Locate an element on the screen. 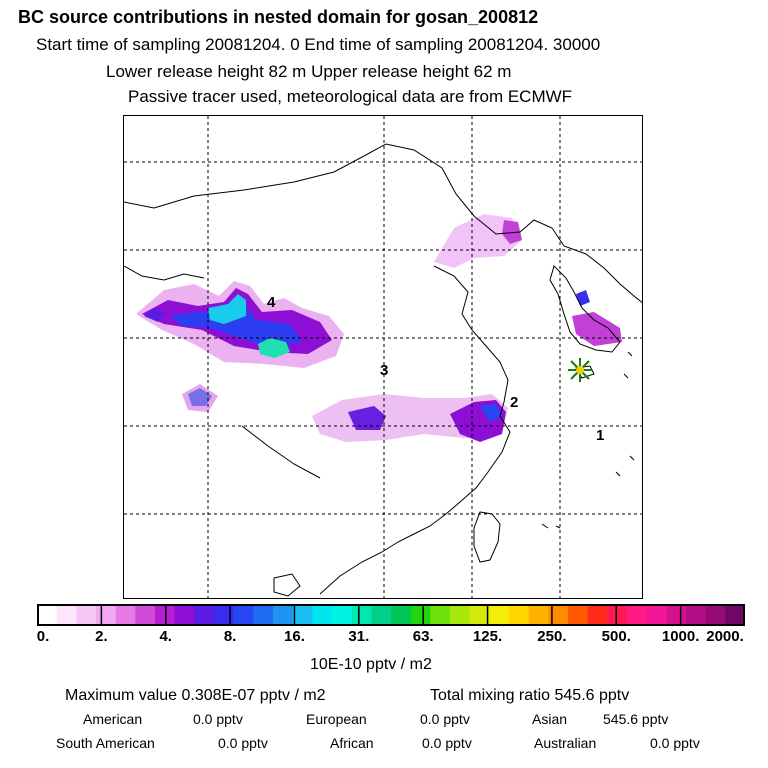 This screenshot has width=768, height=768. region-name-australian: Australian is located at coordinates (565, 743).